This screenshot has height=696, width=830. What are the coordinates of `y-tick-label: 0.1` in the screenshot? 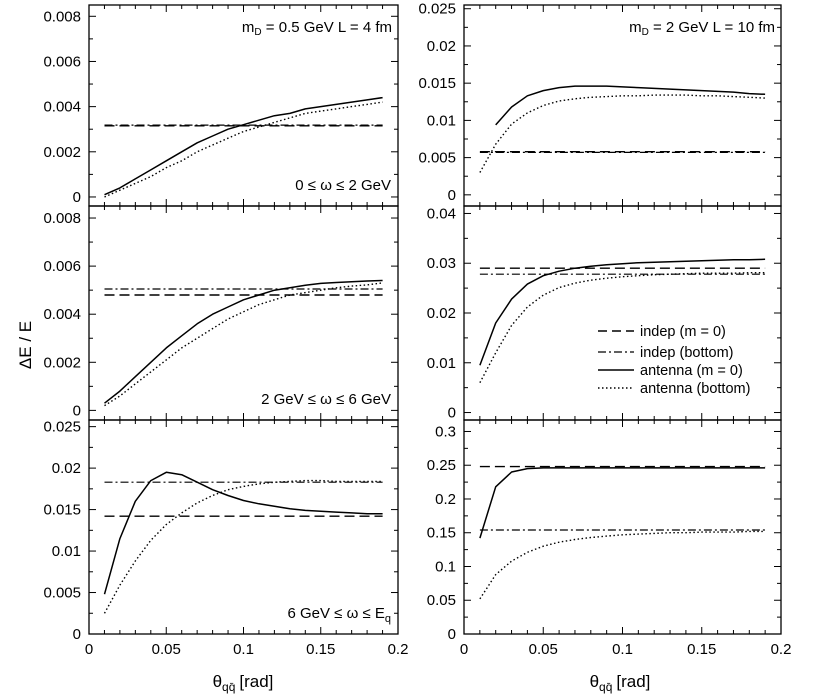 It's located at (445, 566).